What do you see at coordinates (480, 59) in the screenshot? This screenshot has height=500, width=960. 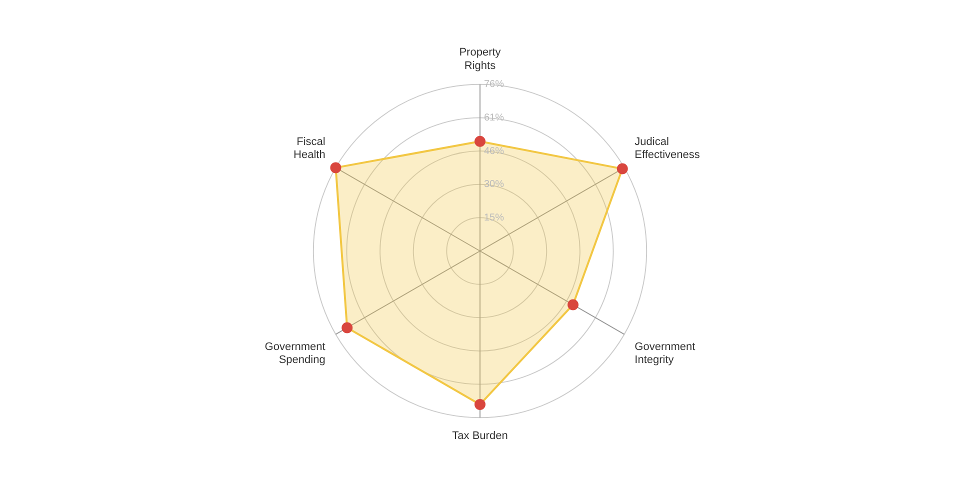 I see `spoke-label: Property Rights` at bounding box center [480, 59].